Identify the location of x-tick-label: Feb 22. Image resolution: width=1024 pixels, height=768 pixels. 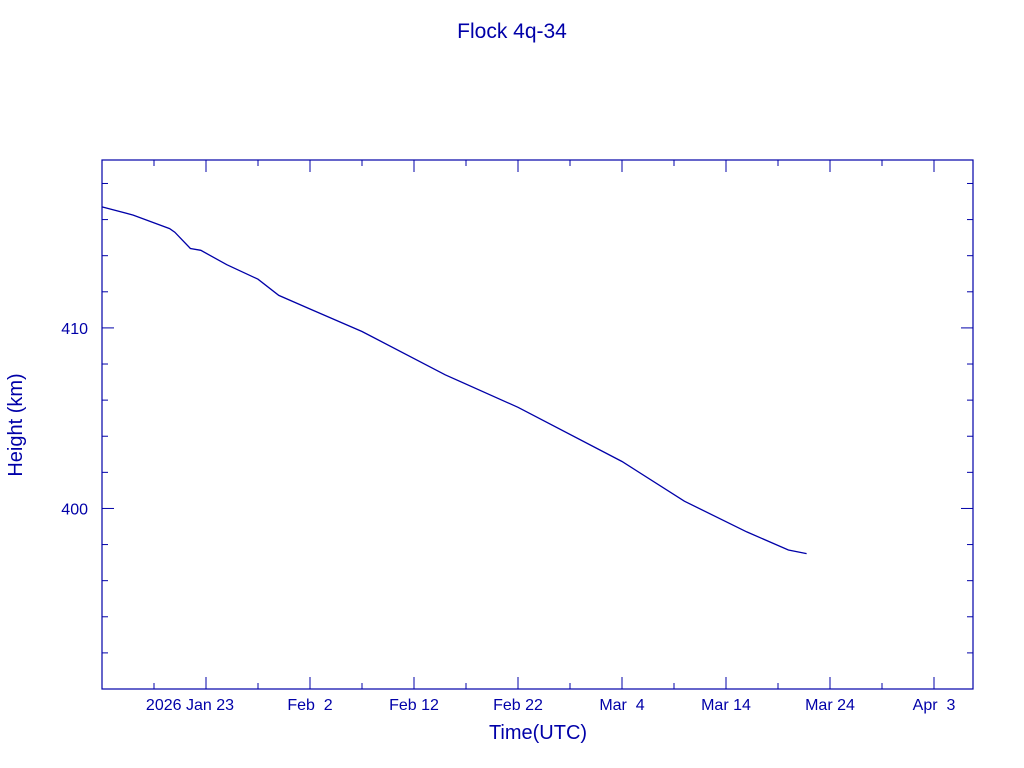
(518, 705).